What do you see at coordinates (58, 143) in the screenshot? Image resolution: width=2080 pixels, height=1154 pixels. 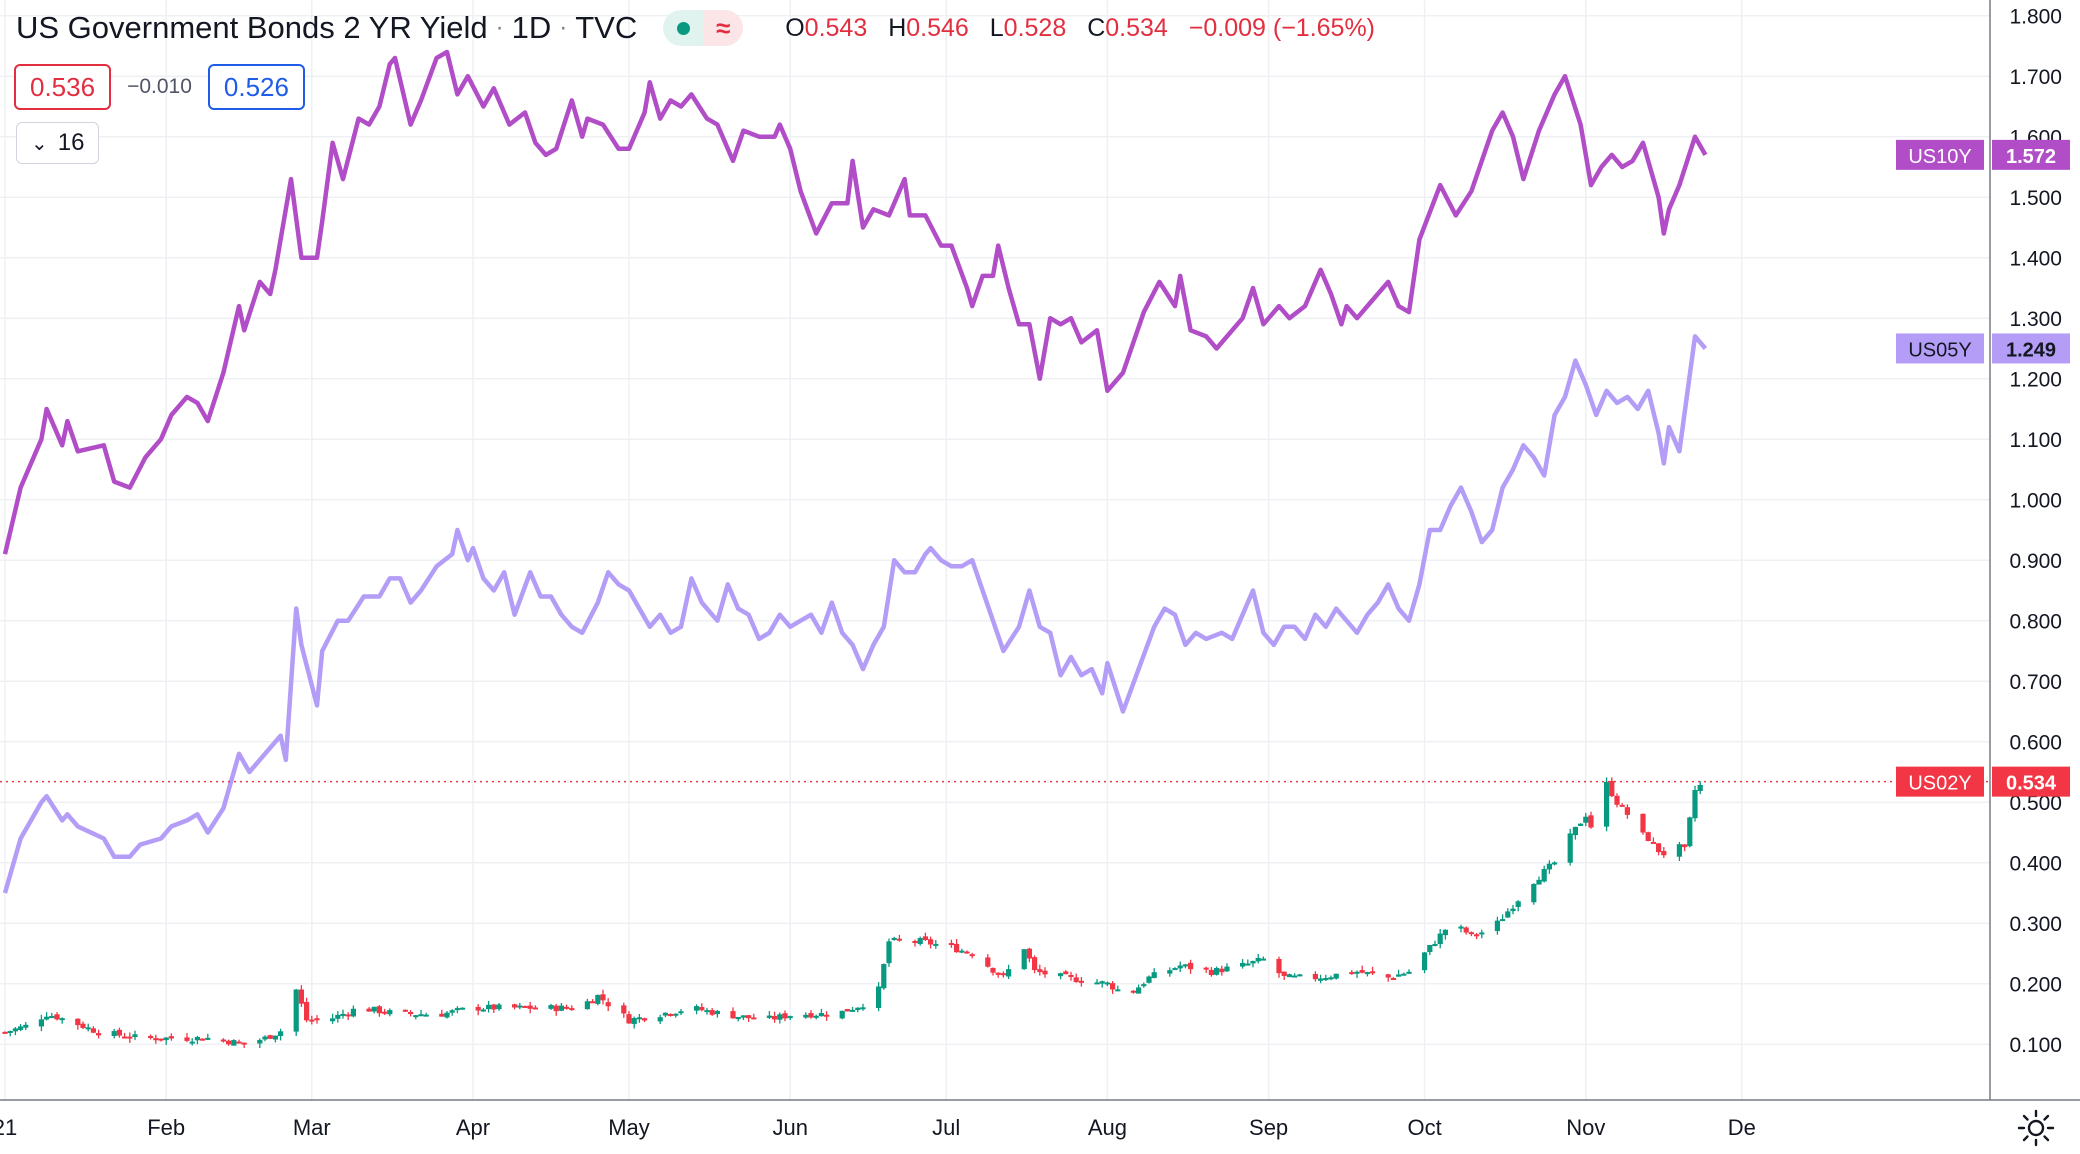 I see `indicators-toggle-button: ⌄ 16` at bounding box center [58, 143].